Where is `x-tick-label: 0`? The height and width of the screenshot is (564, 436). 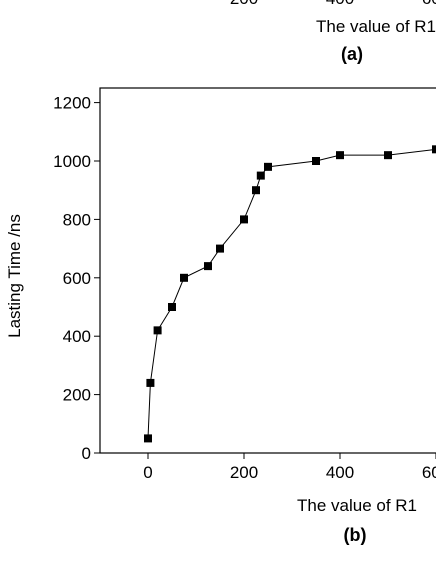
x-tick-label: 0 is located at coordinates (147, 472).